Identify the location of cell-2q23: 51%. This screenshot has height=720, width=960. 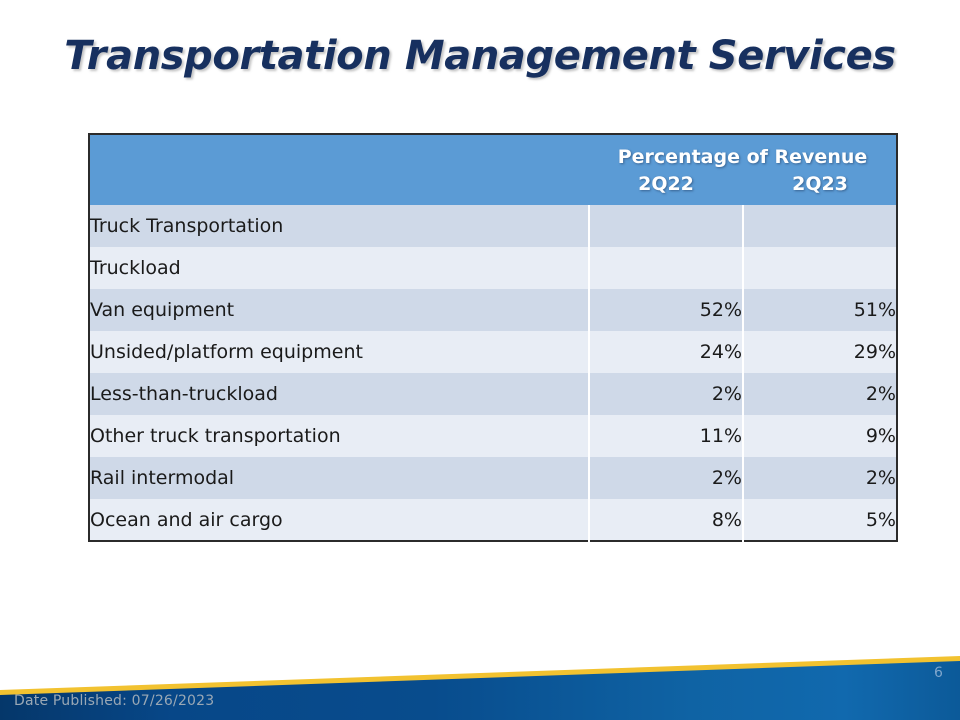
(820, 310).